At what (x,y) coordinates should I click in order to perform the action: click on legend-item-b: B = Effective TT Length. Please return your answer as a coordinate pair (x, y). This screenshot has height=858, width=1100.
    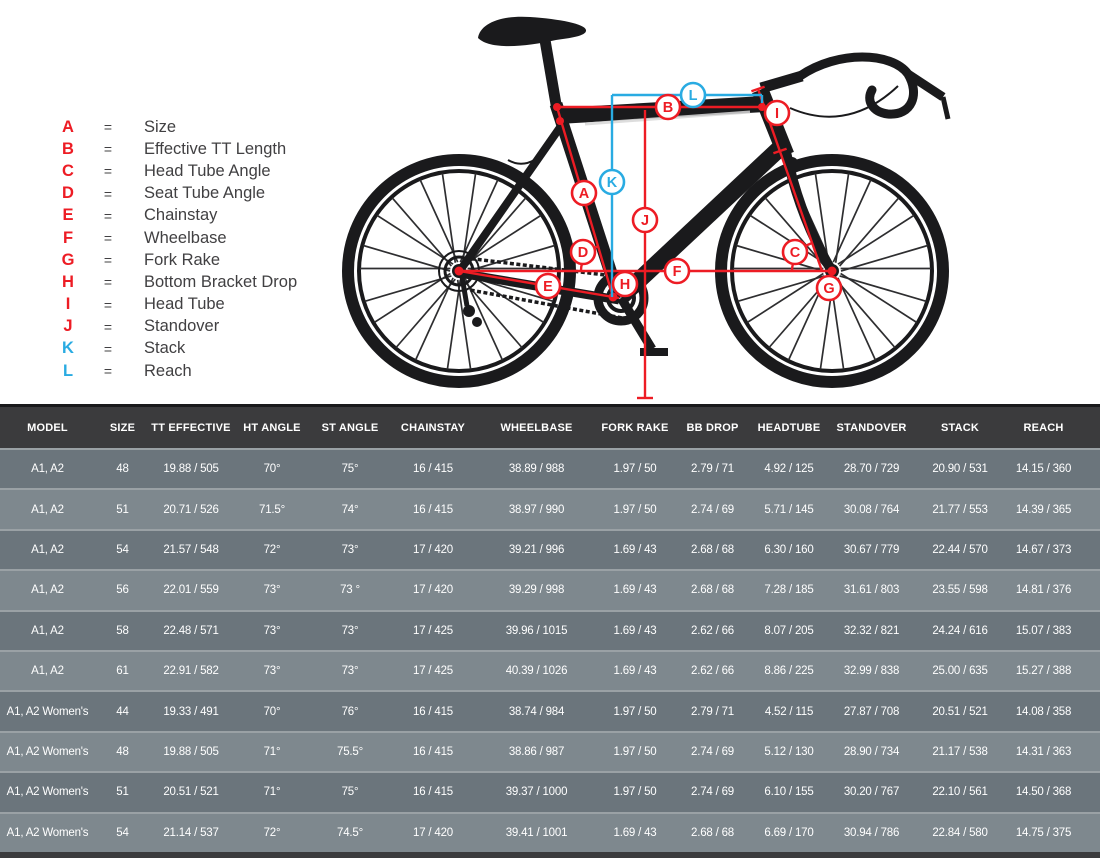
    Looking at the image, I should click on (173, 149).